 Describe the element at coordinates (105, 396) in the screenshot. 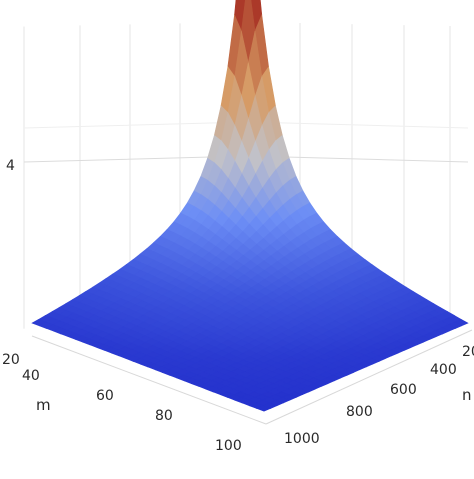

I see `m-tick-label: 60` at that location.